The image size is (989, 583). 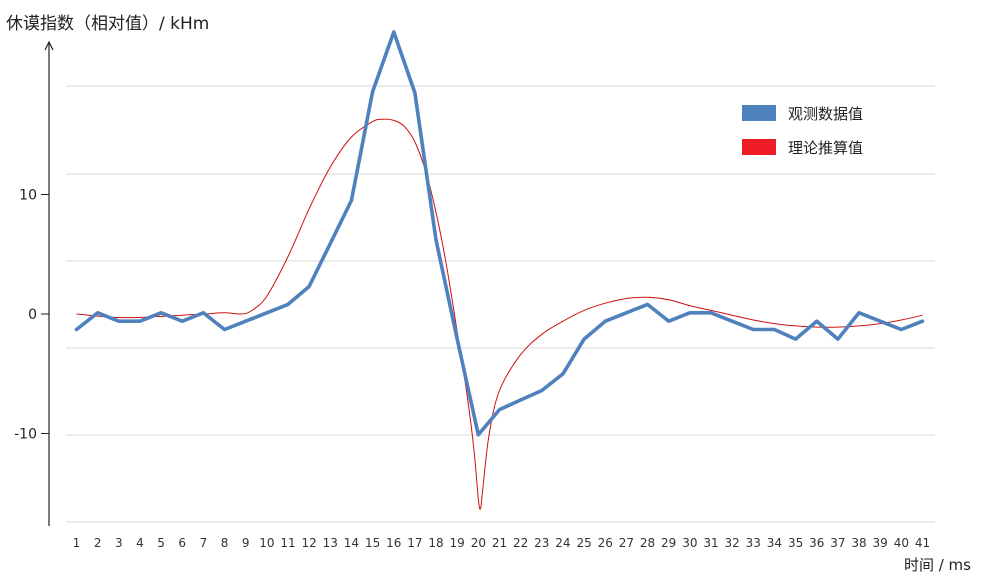 I want to click on x-tick-label: 21, so click(x=499, y=543).